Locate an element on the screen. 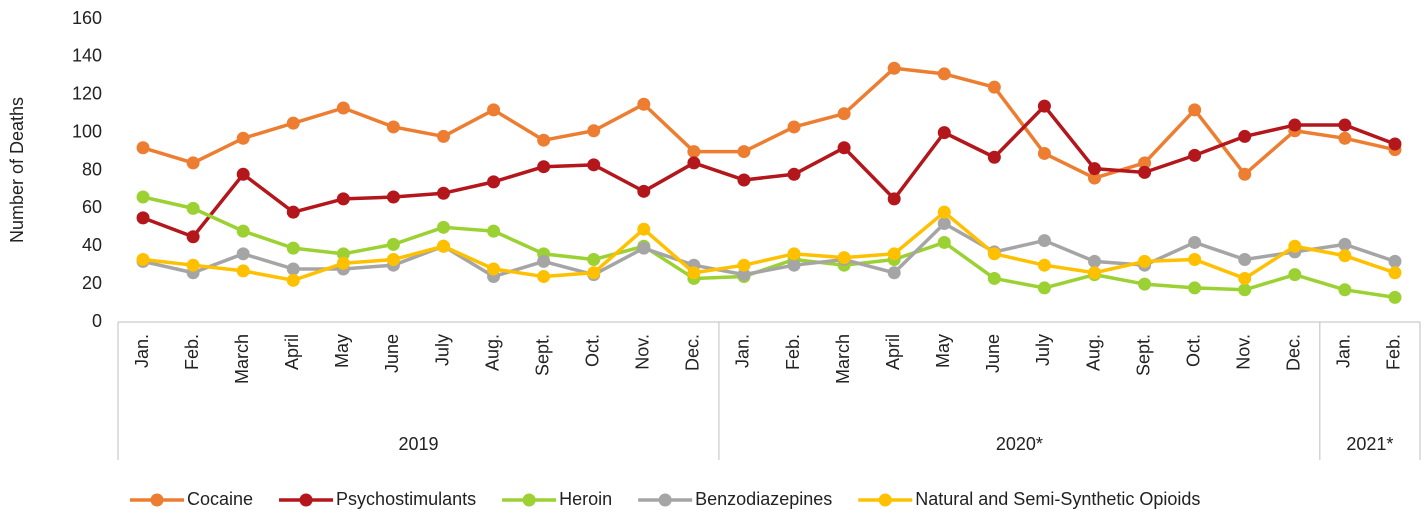 The height and width of the screenshot is (517, 1426). x-tick-label: July is located at coordinates (442, 350).